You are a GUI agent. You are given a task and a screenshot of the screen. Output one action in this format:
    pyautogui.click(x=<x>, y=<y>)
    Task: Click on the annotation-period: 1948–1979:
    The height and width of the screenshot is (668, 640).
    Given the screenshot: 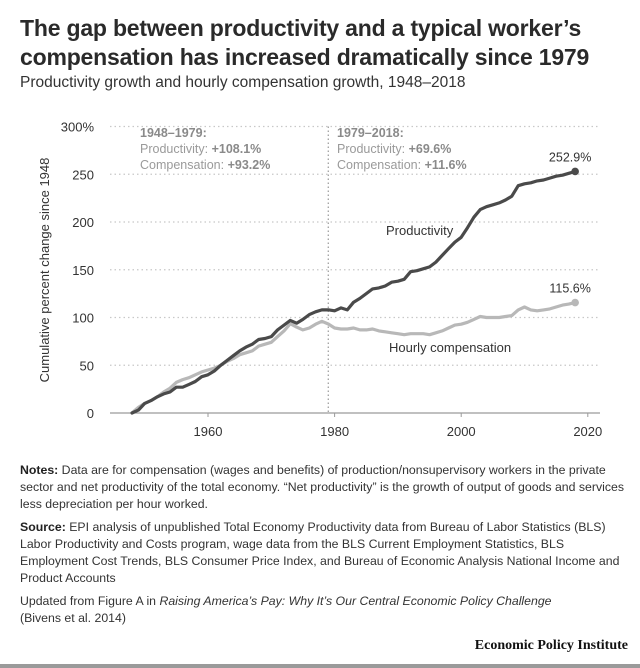 What is the action you would take?
    pyautogui.click(x=173, y=133)
    